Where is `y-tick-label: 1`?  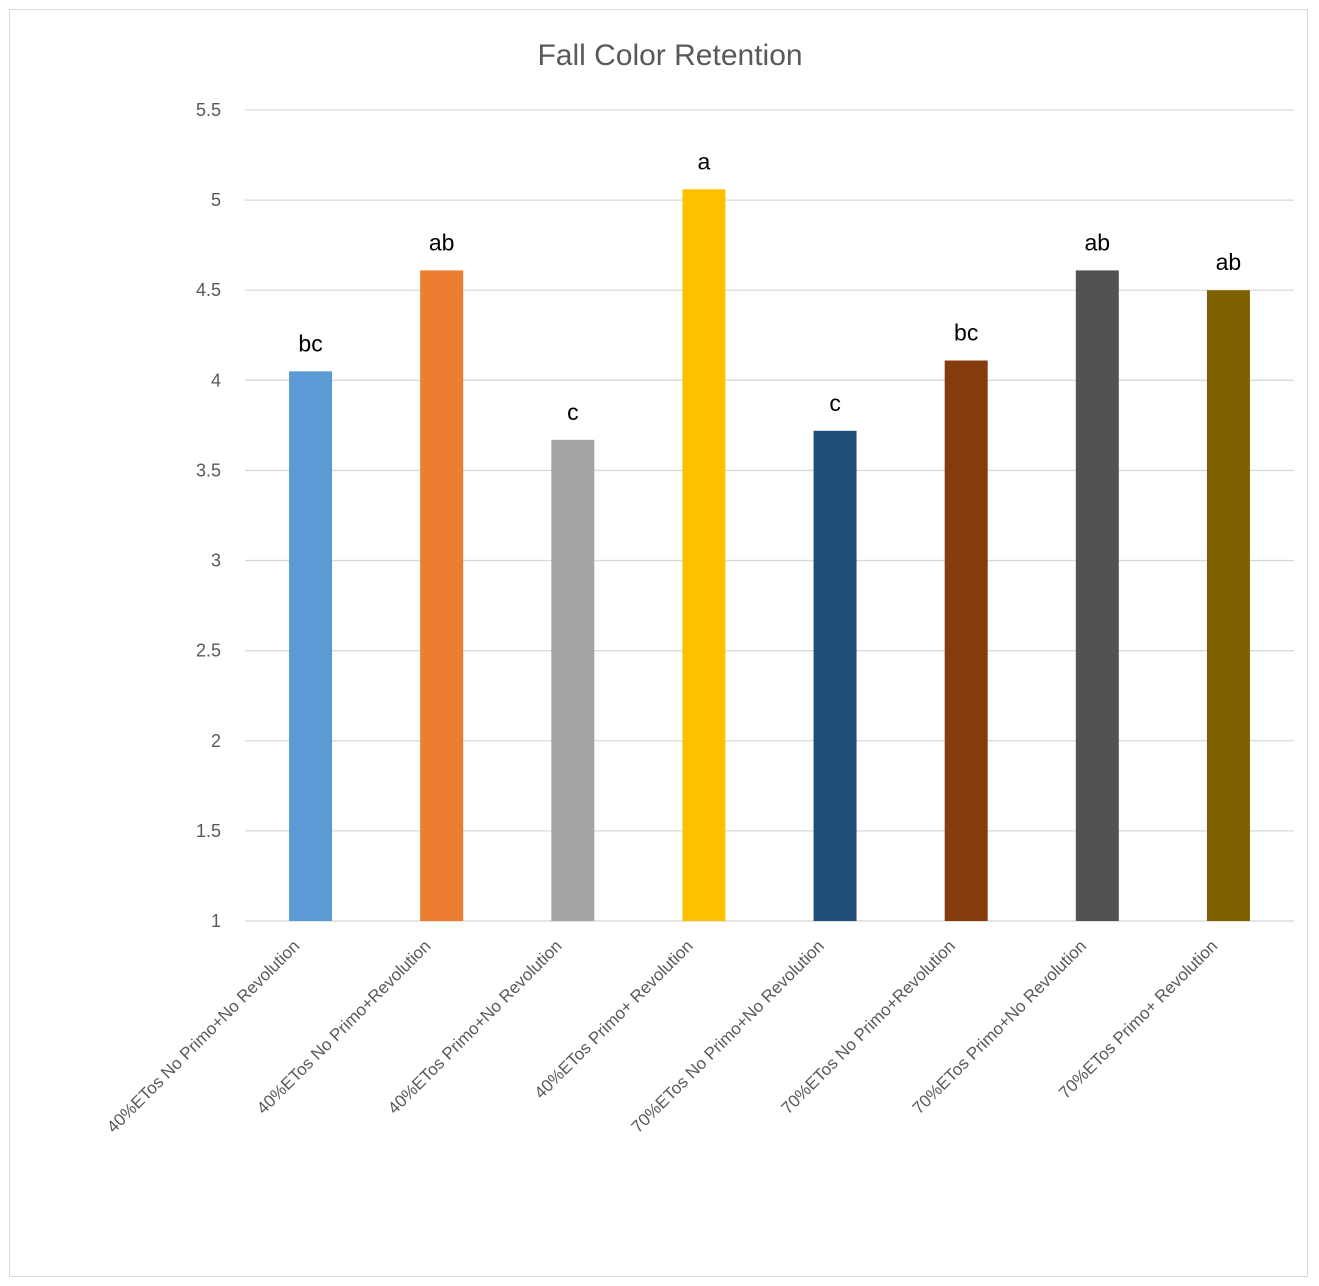 y-tick-label: 1 is located at coordinates (216, 921).